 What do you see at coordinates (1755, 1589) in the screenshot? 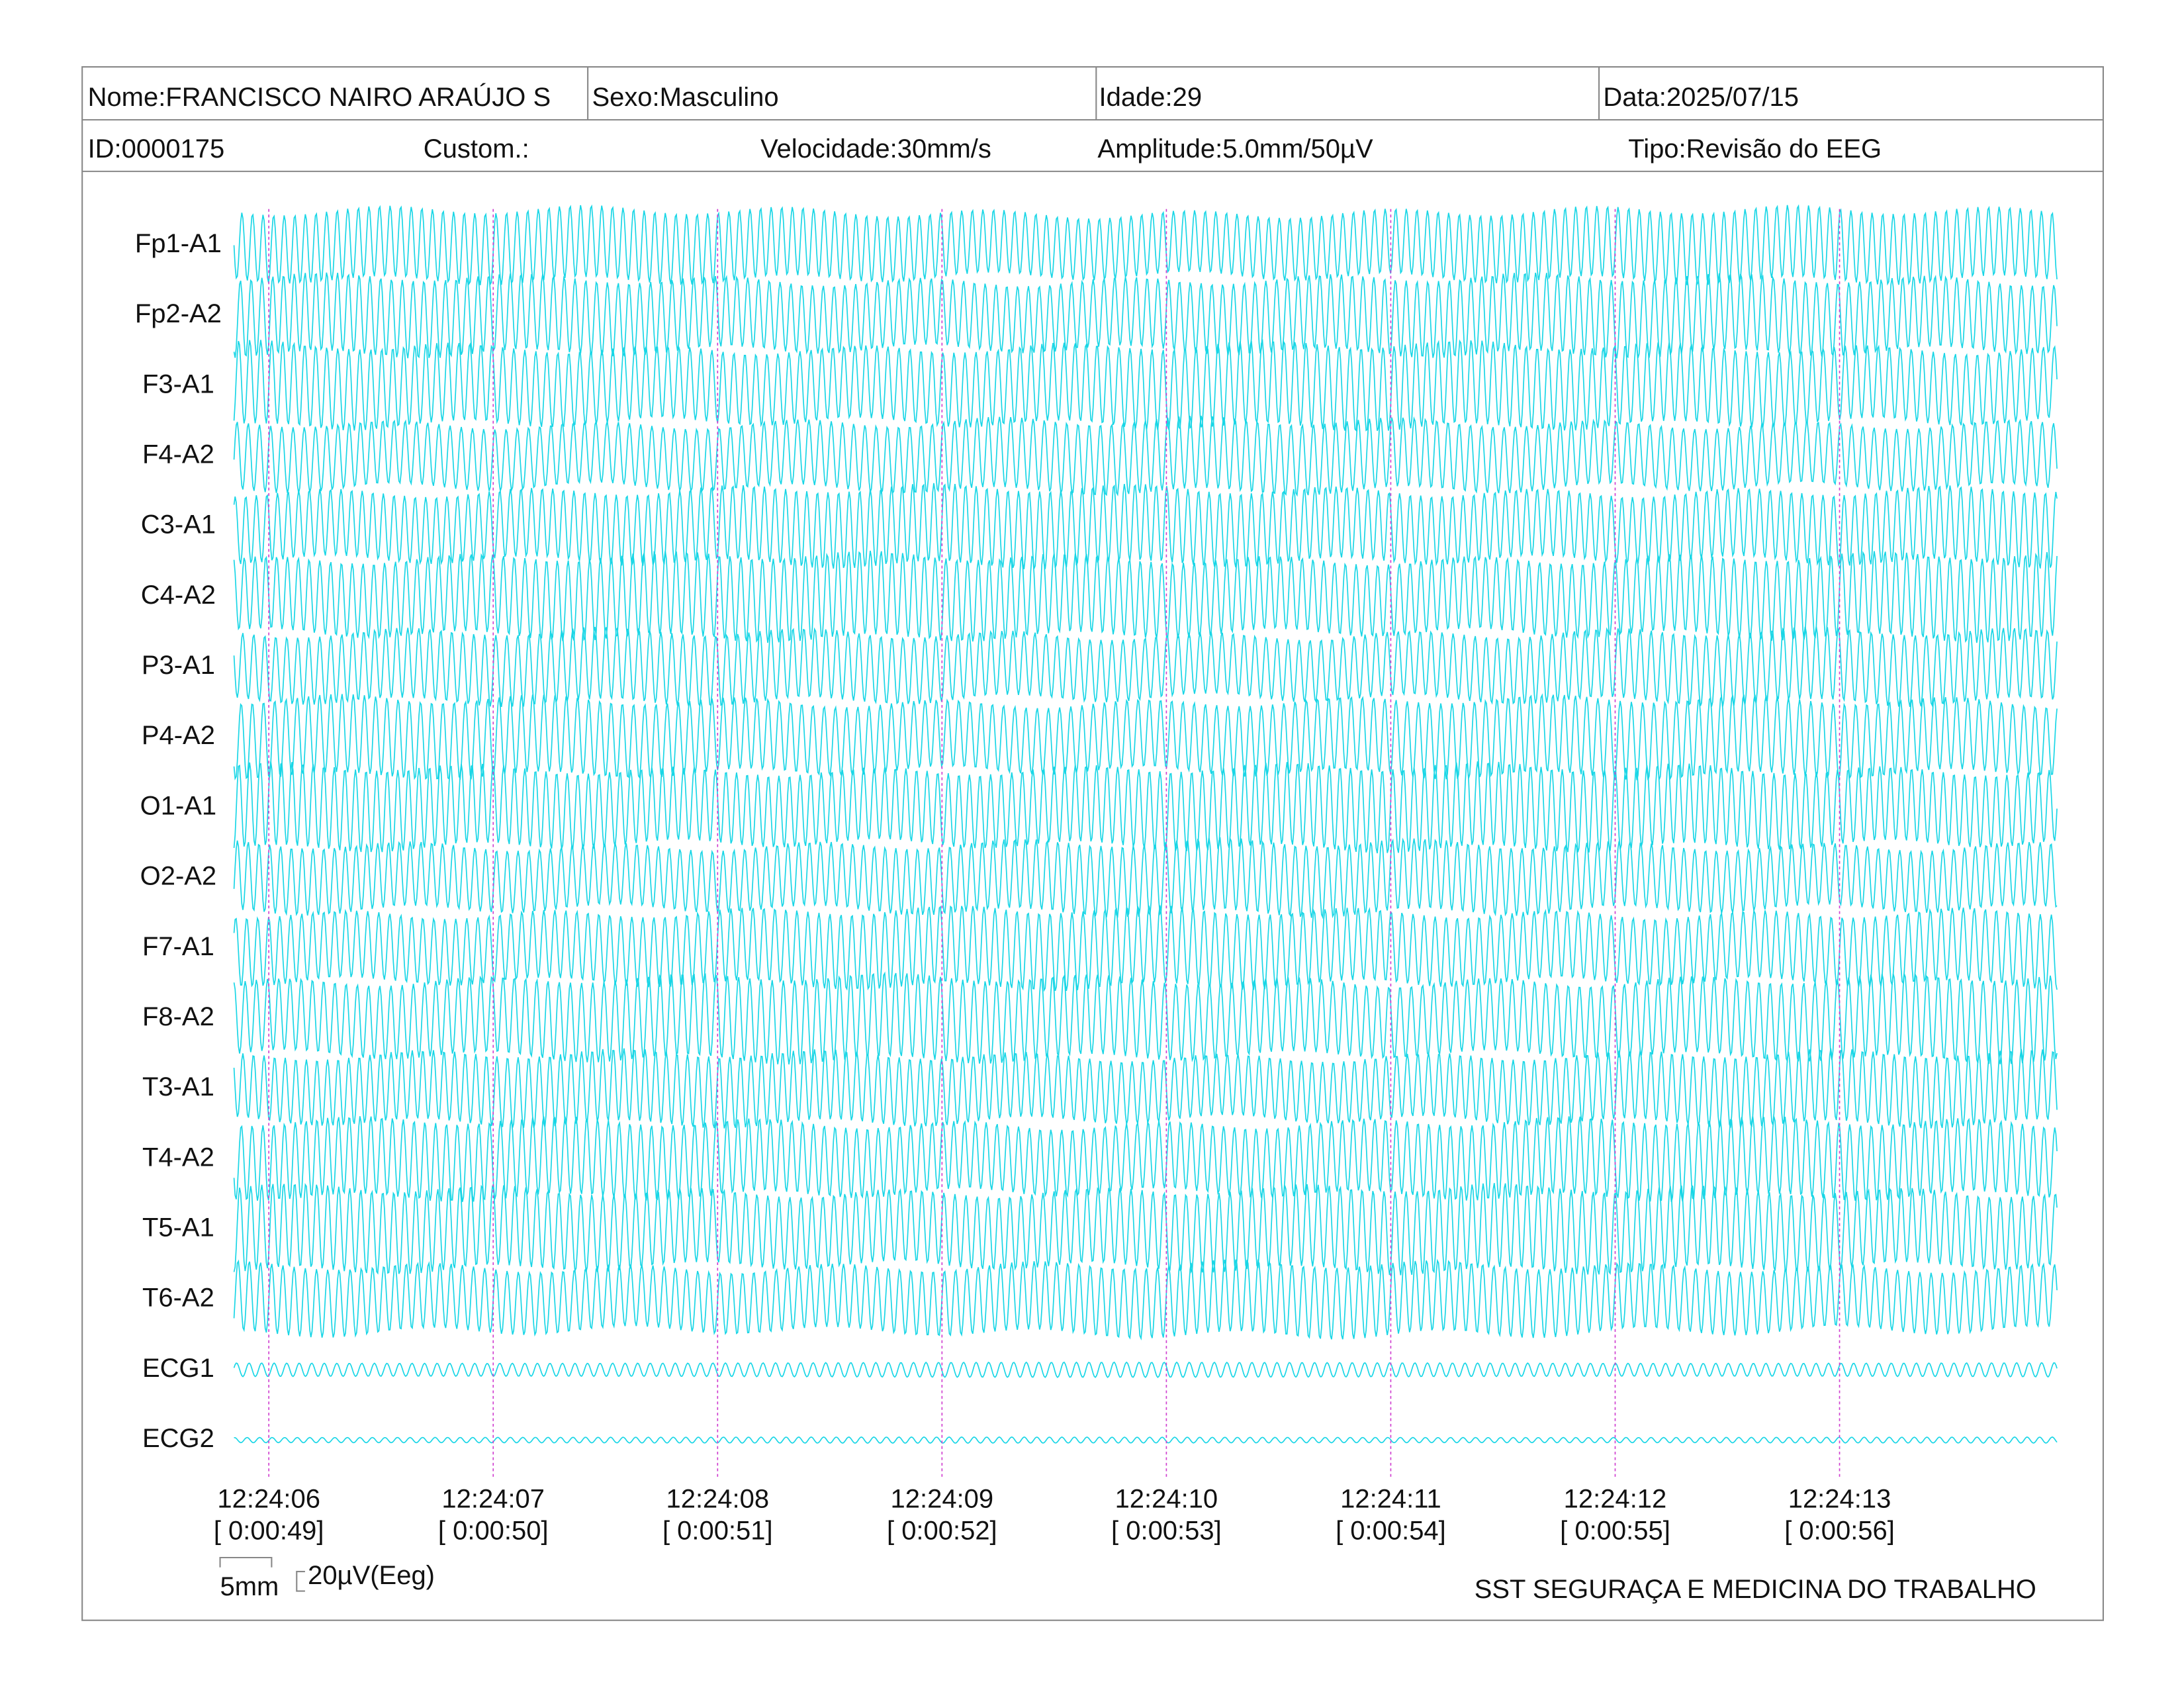
I see `footer: SST SEGURAÇA E MEDICINA DO TRABALHO` at bounding box center [1755, 1589].